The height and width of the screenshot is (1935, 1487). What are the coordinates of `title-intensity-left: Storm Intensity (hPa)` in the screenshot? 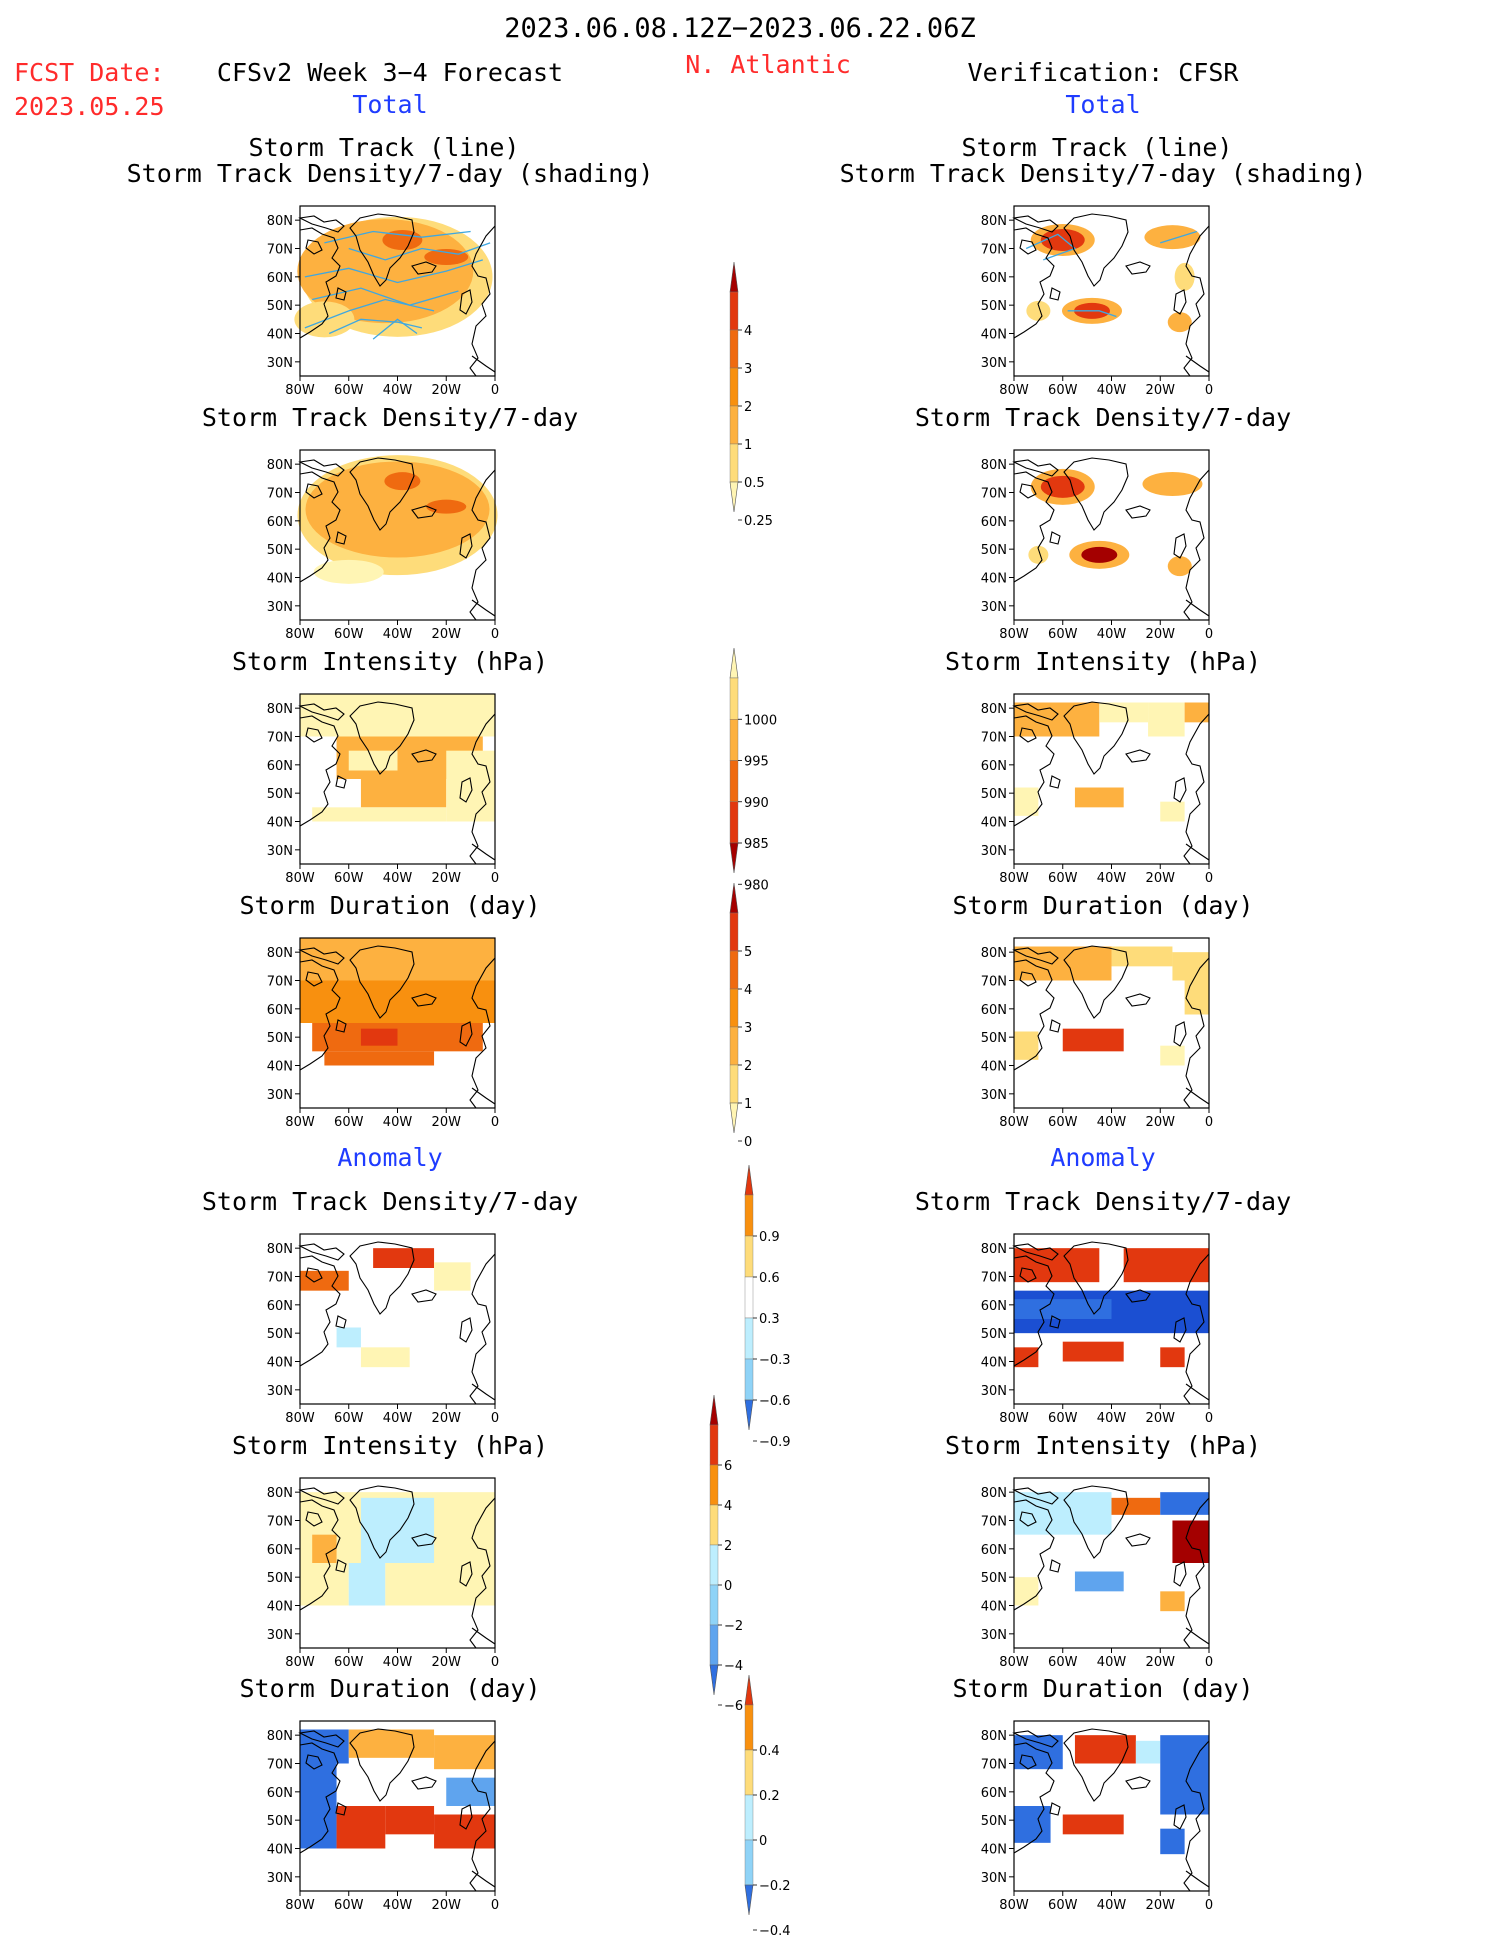 It's located at (390, 661).